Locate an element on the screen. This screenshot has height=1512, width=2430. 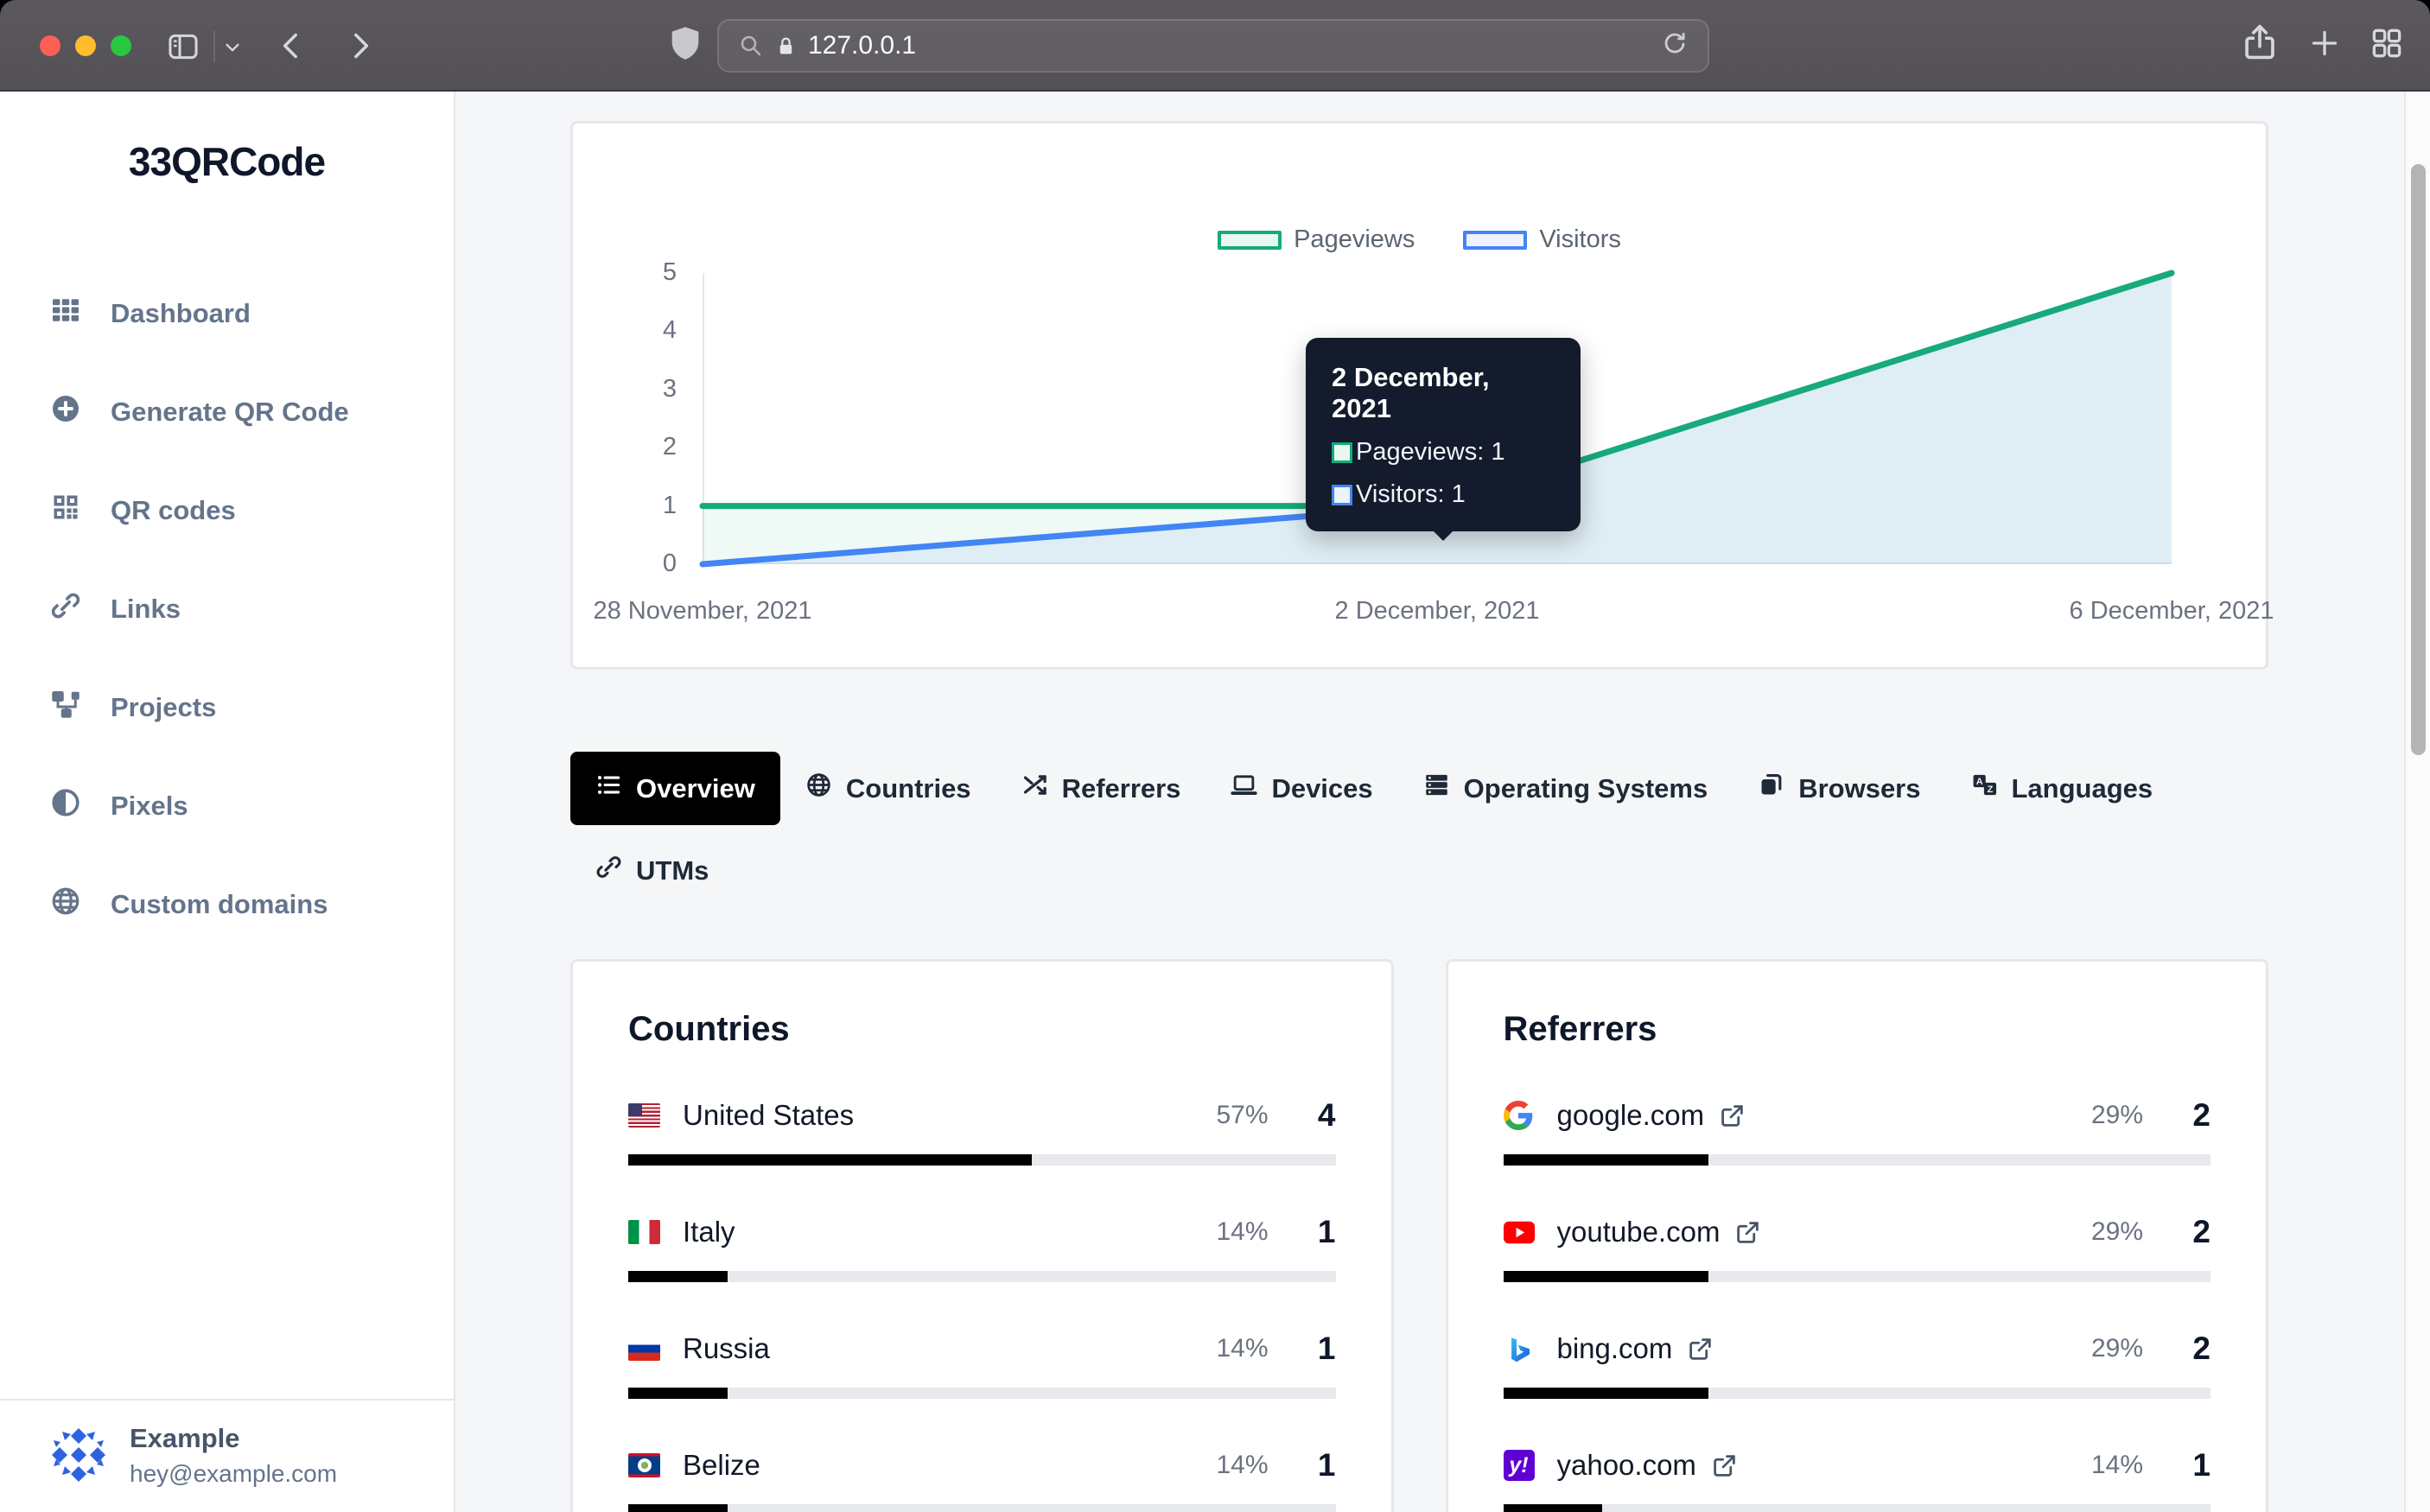
tab-label: Countries is located at coordinates (908, 788).